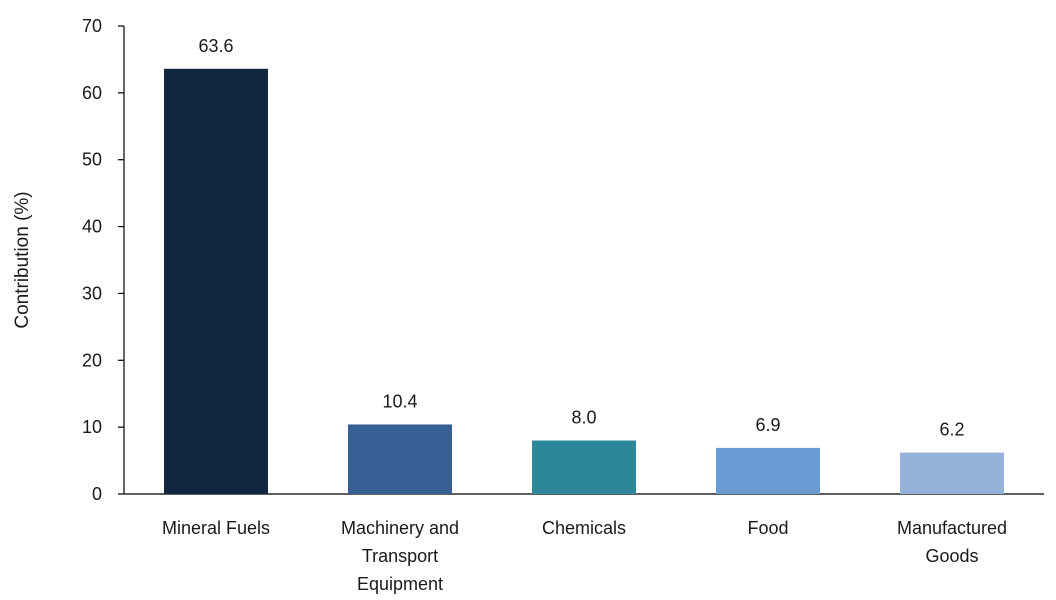 The image size is (1056, 600). Describe the element at coordinates (92, 227) in the screenshot. I see `y-tick-label: 40` at that location.